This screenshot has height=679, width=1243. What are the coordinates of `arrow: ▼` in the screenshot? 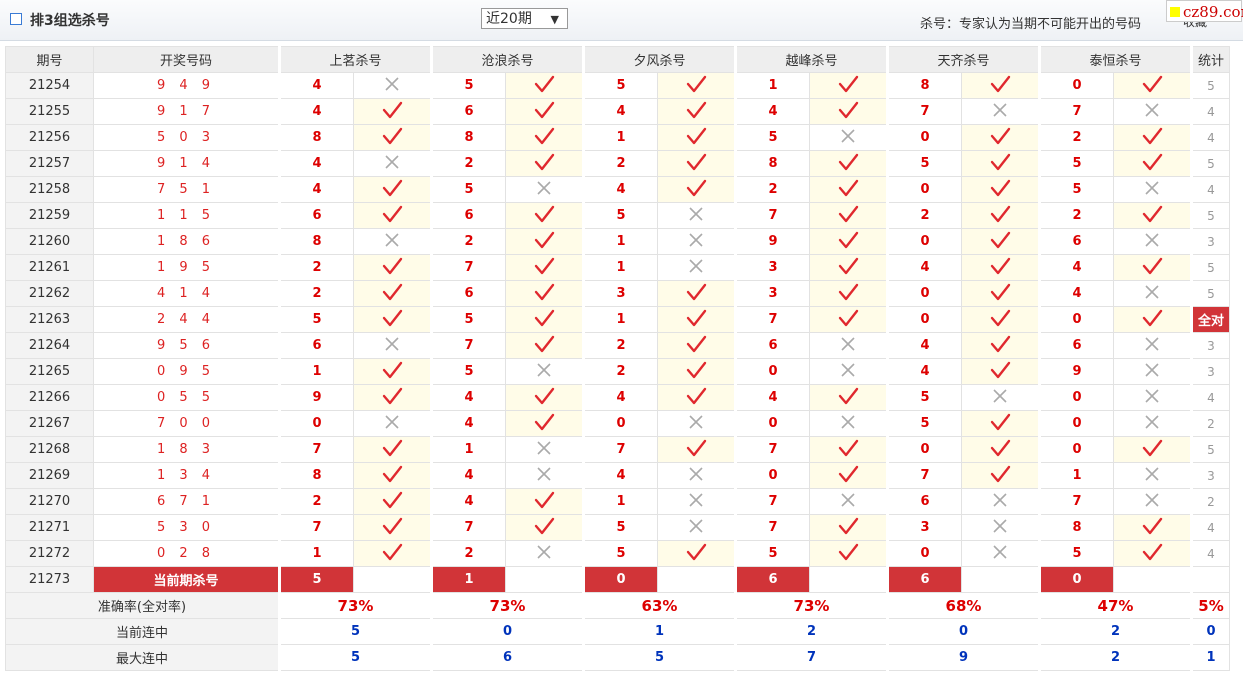 It's located at (554, 19).